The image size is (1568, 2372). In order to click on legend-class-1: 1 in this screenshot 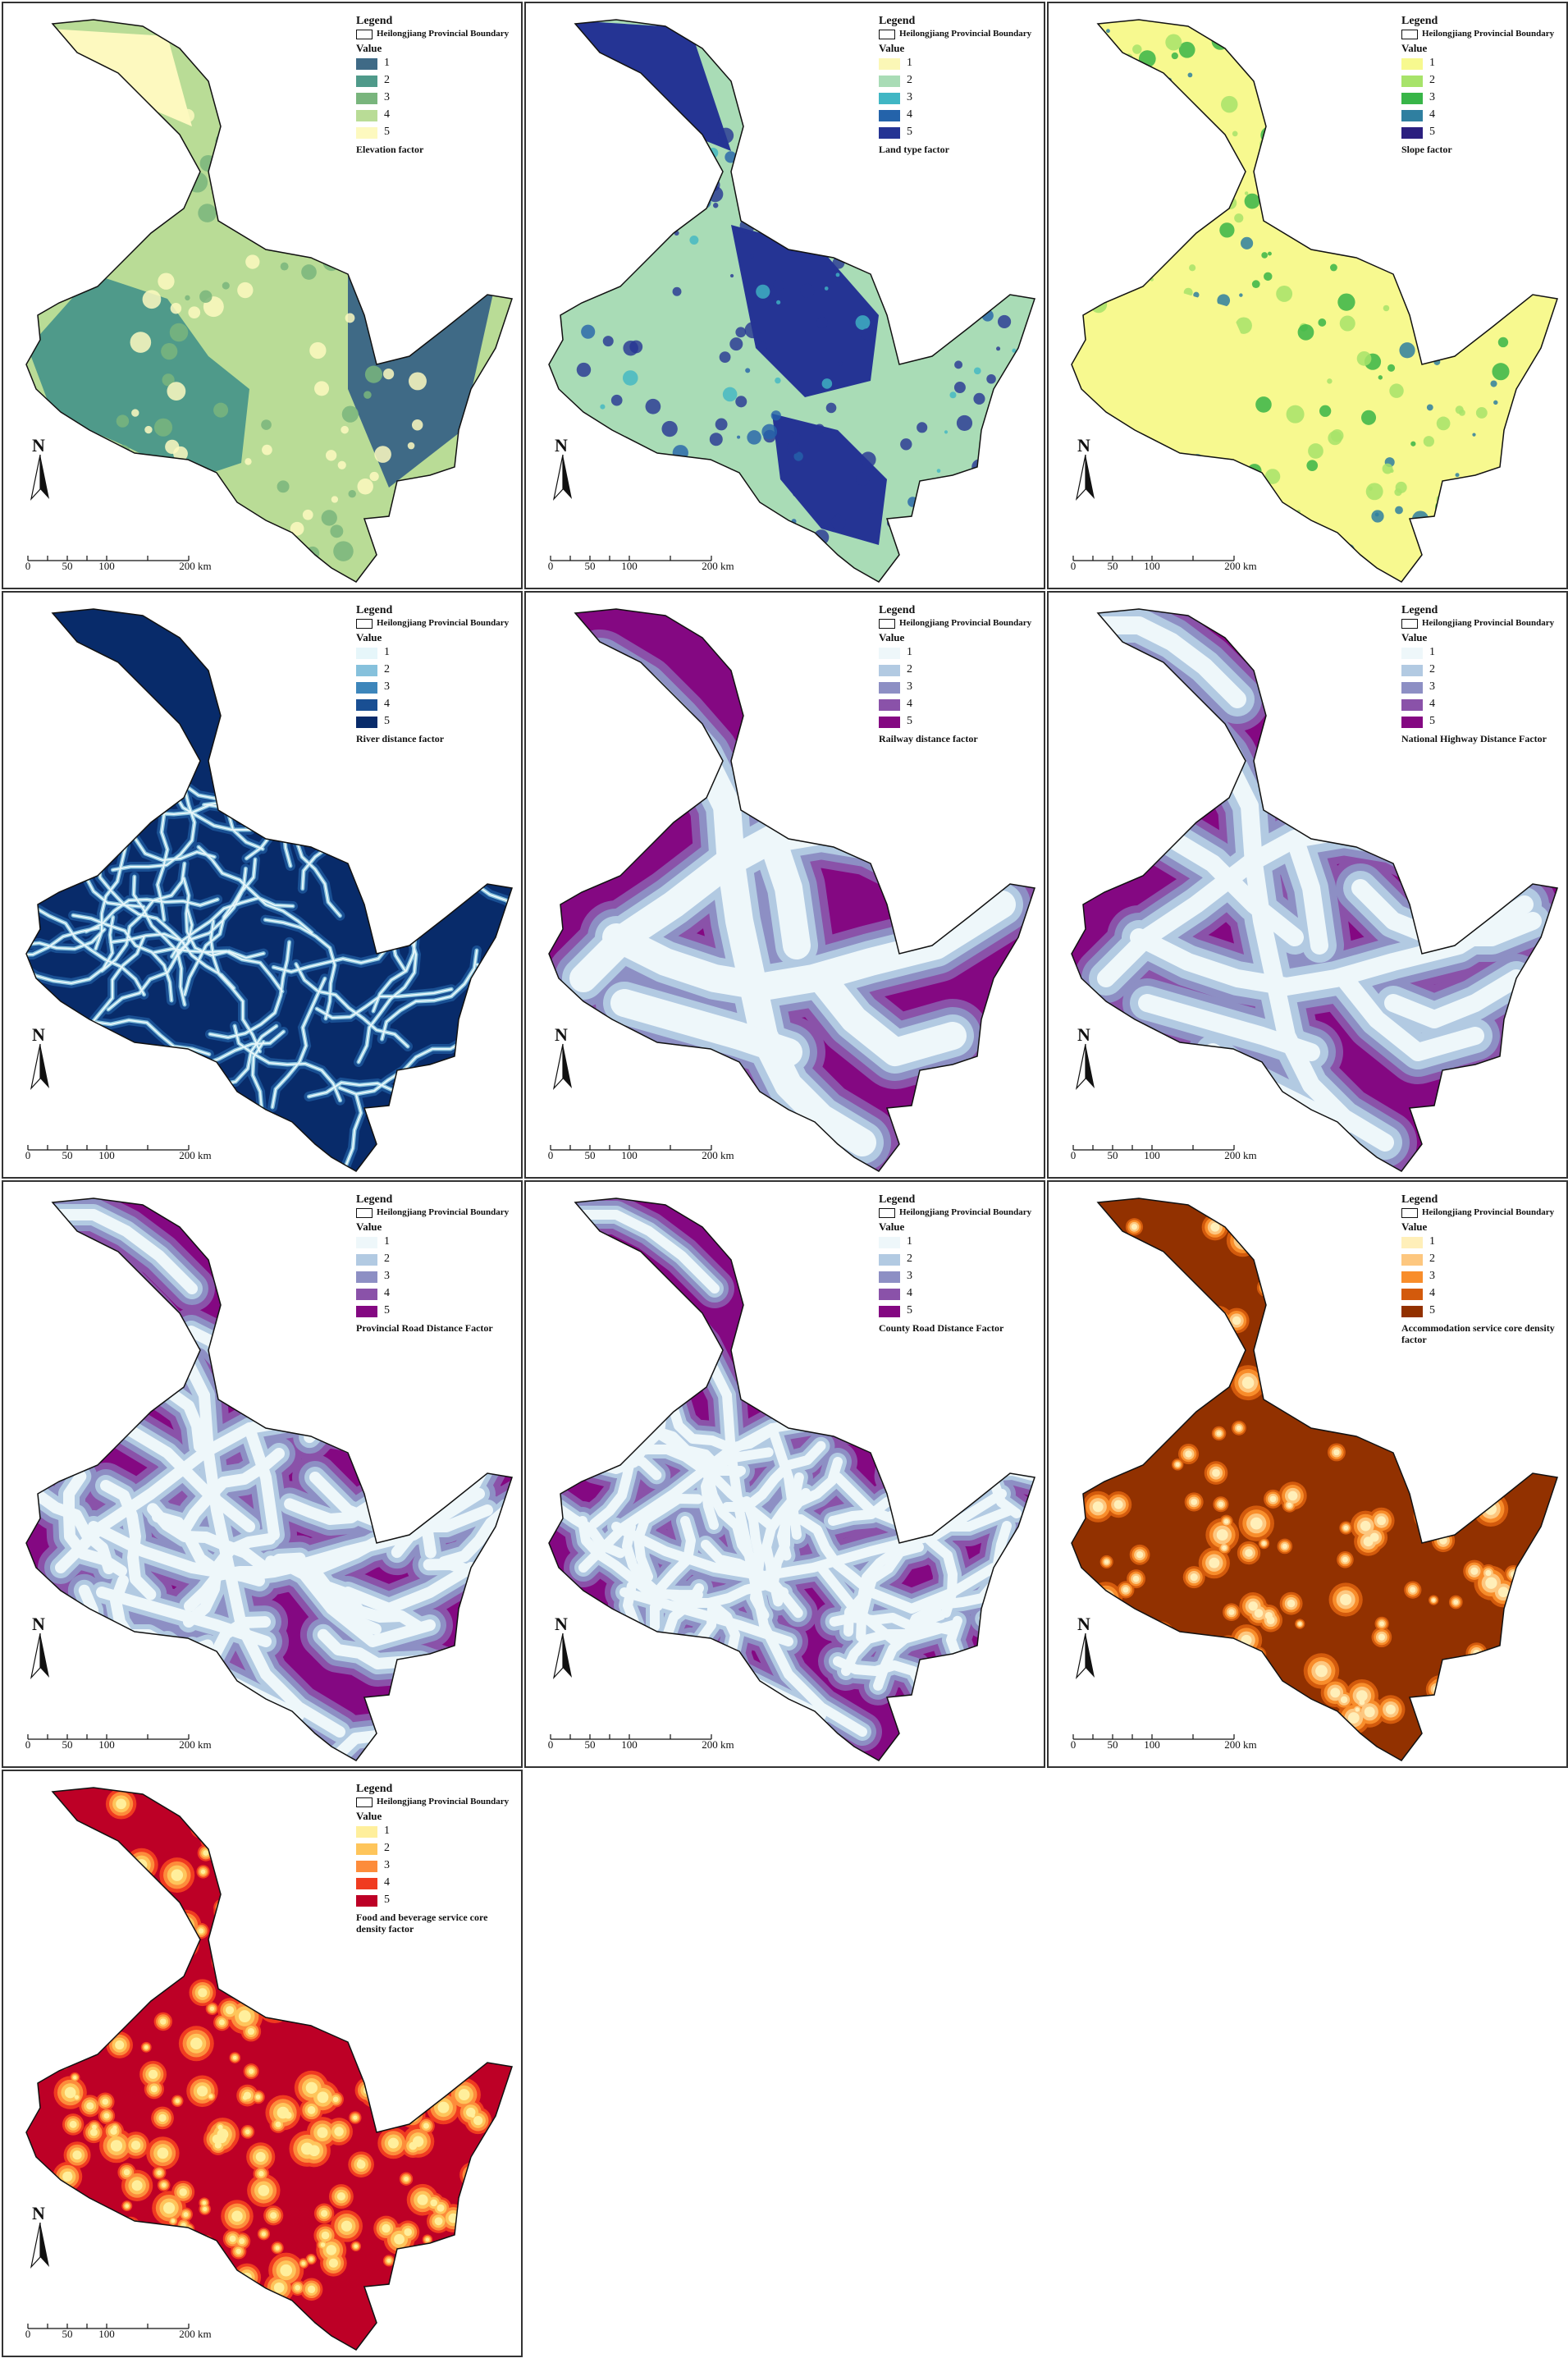, I will do `click(957, 1242)`.